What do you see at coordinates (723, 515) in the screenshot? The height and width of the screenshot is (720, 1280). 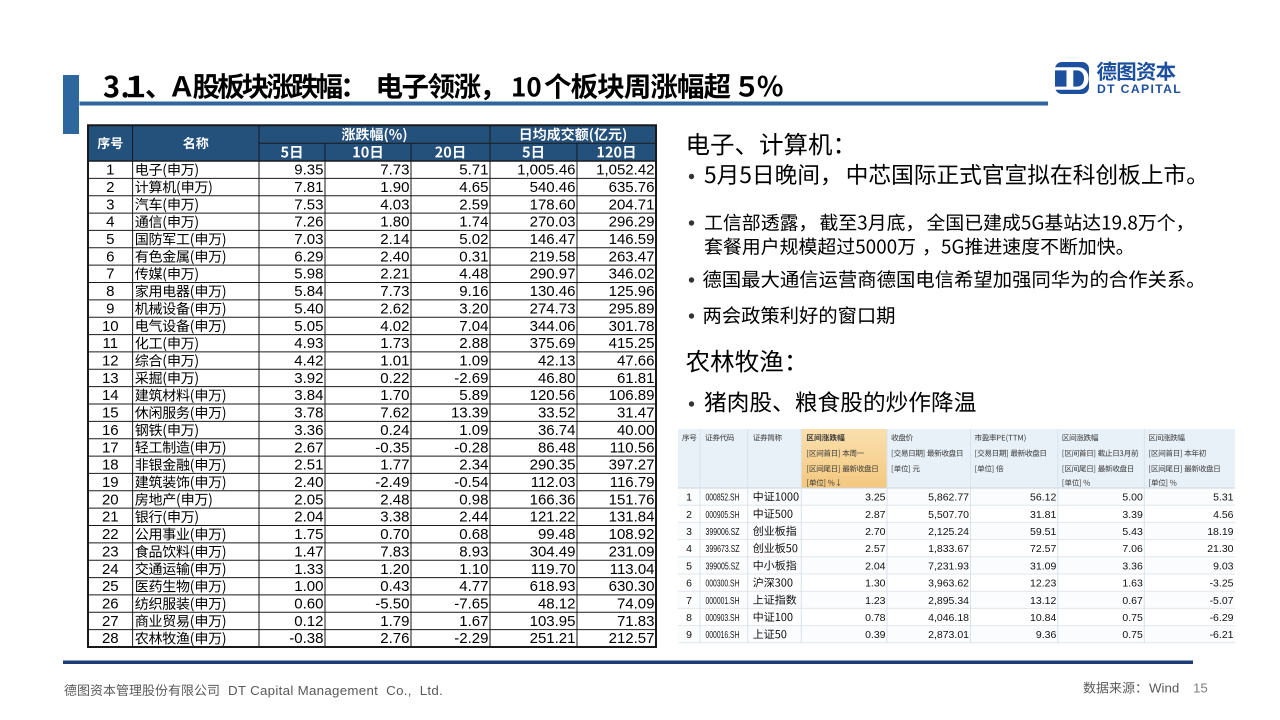 I see `svg-text: 000905.SH` at bounding box center [723, 515].